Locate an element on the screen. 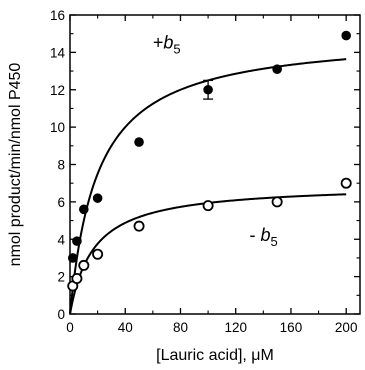 This screenshot has height=370, width=365. y-tick-label: 14 is located at coordinates (58, 52).